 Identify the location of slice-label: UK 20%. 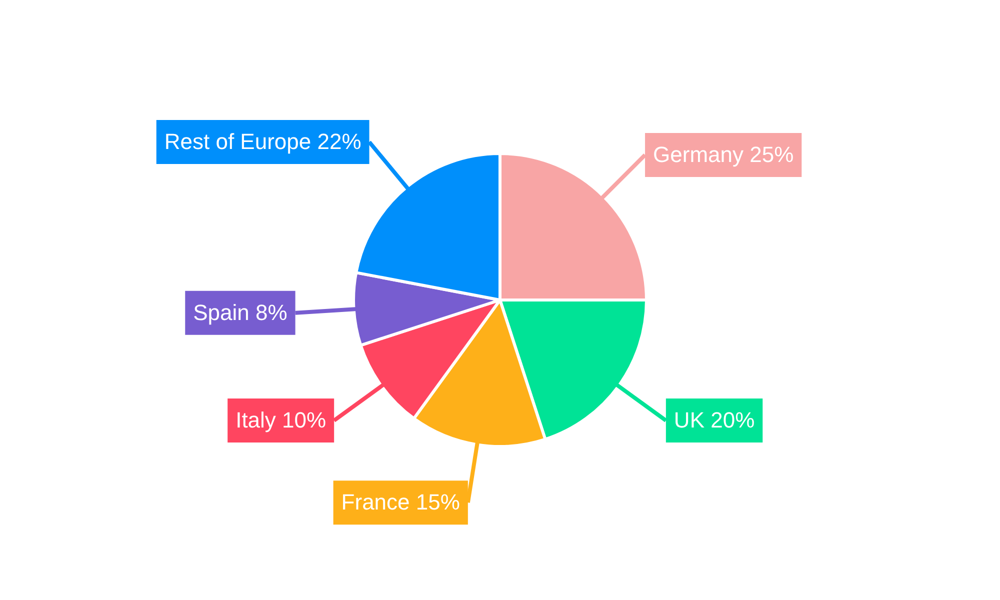
(714, 420).